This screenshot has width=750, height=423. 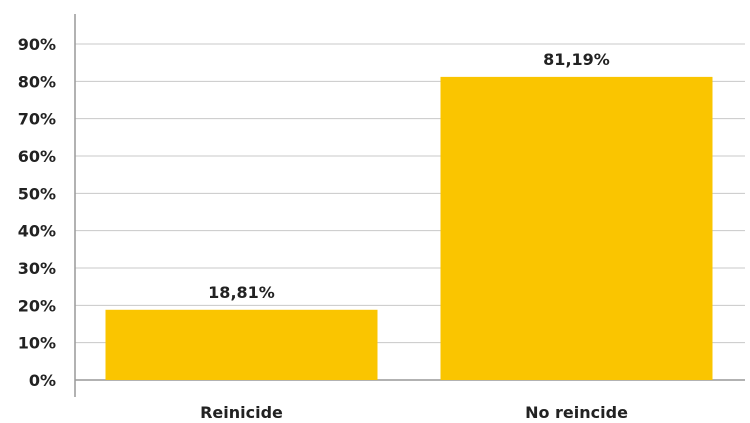 What do you see at coordinates (37, 343) in the screenshot?
I see `y-tick-label: 10%` at bounding box center [37, 343].